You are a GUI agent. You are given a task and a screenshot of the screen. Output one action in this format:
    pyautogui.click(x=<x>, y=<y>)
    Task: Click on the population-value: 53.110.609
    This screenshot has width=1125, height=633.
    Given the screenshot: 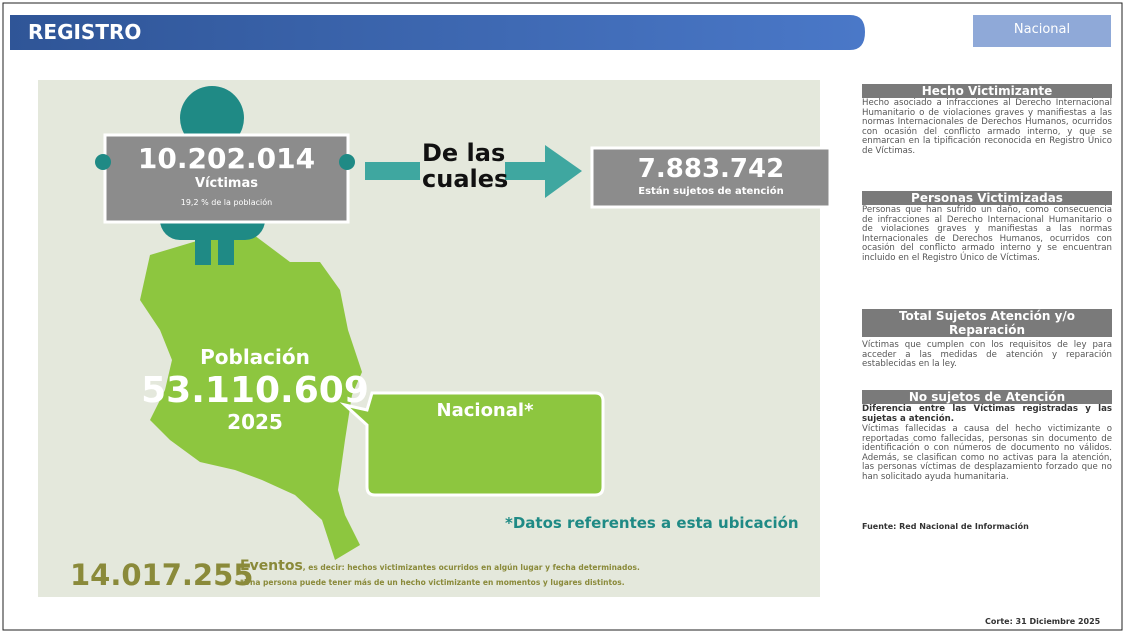 What is the action you would take?
    pyautogui.click(x=255, y=390)
    